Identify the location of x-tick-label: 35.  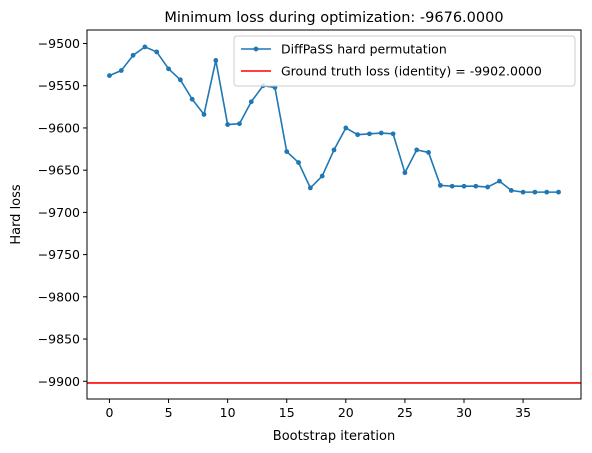
(523, 412).